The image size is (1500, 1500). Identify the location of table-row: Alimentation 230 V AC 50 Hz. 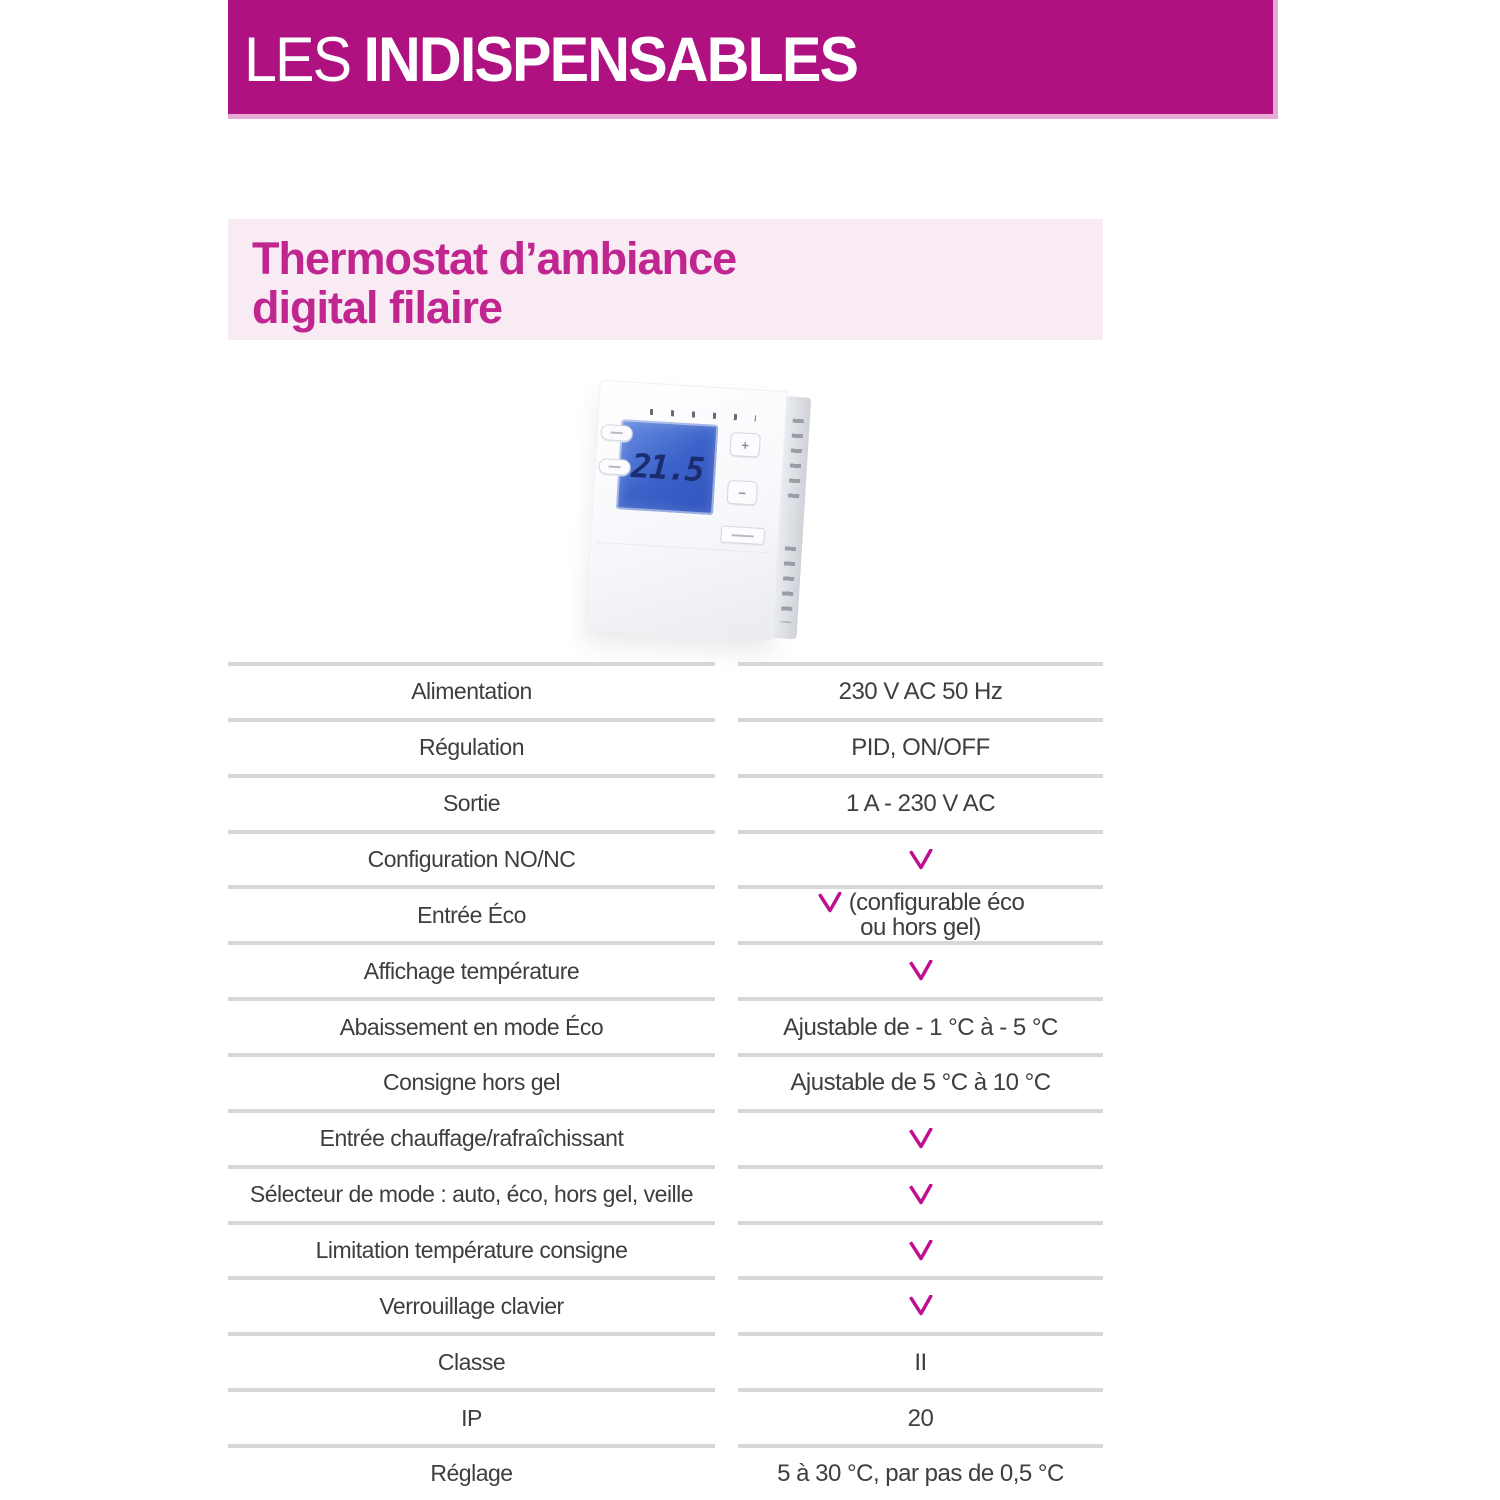
(665, 690).